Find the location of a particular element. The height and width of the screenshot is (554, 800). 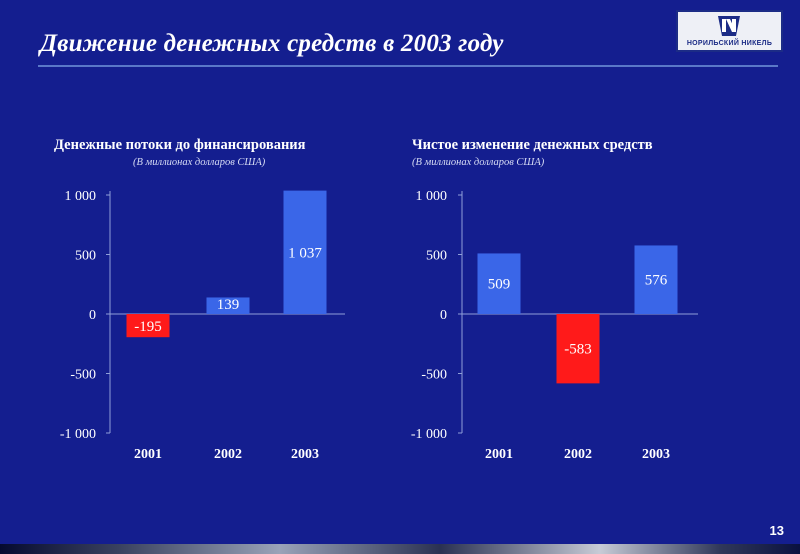

footer-band is located at coordinates (400, 549).